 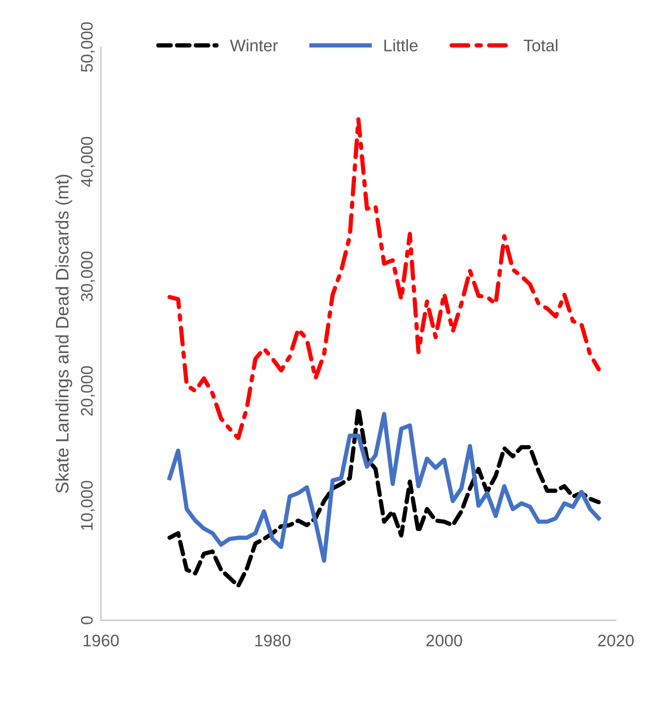 I want to click on line-series, so click(x=384, y=487).